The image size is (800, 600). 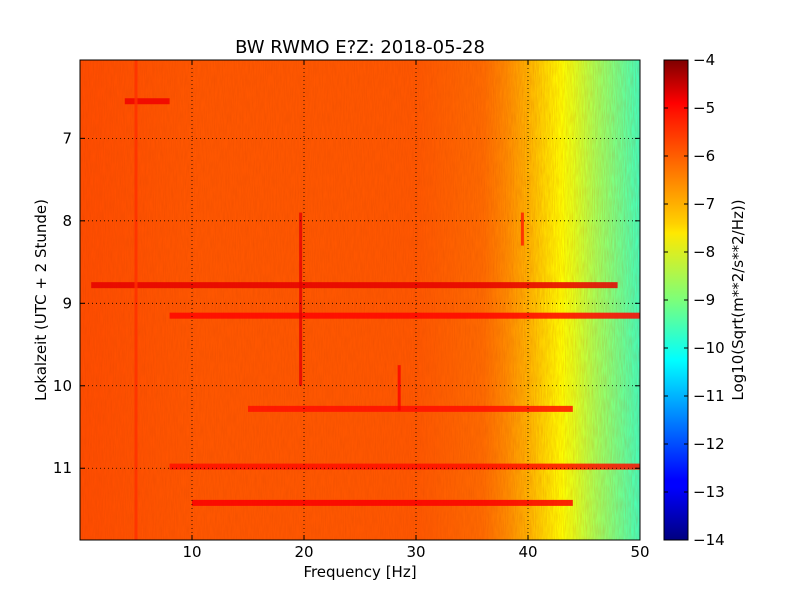 I want to click on colorbar-label: Log10(Sqrt(m**2/s**2/Hz)), so click(x=738, y=299).